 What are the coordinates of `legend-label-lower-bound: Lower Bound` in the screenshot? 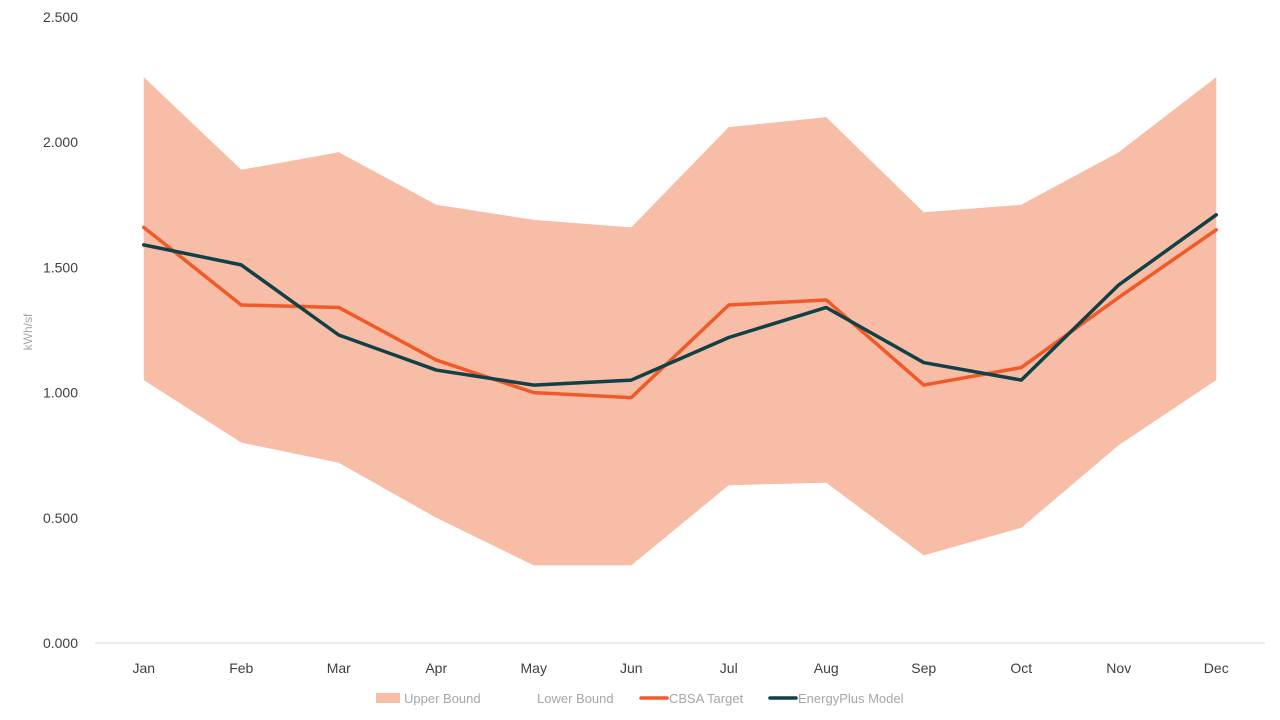 It's located at (575, 698).